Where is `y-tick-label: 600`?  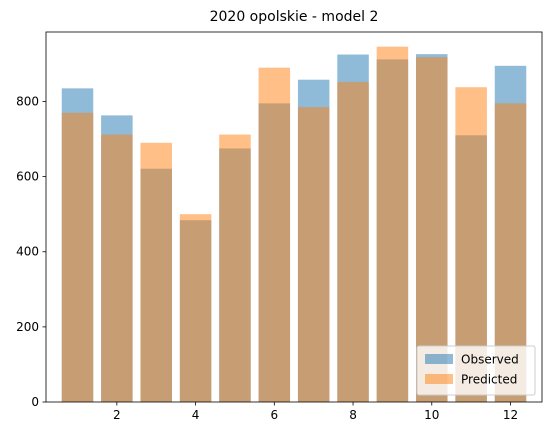 y-tick-label: 600 is located at coordinates (27, 177).